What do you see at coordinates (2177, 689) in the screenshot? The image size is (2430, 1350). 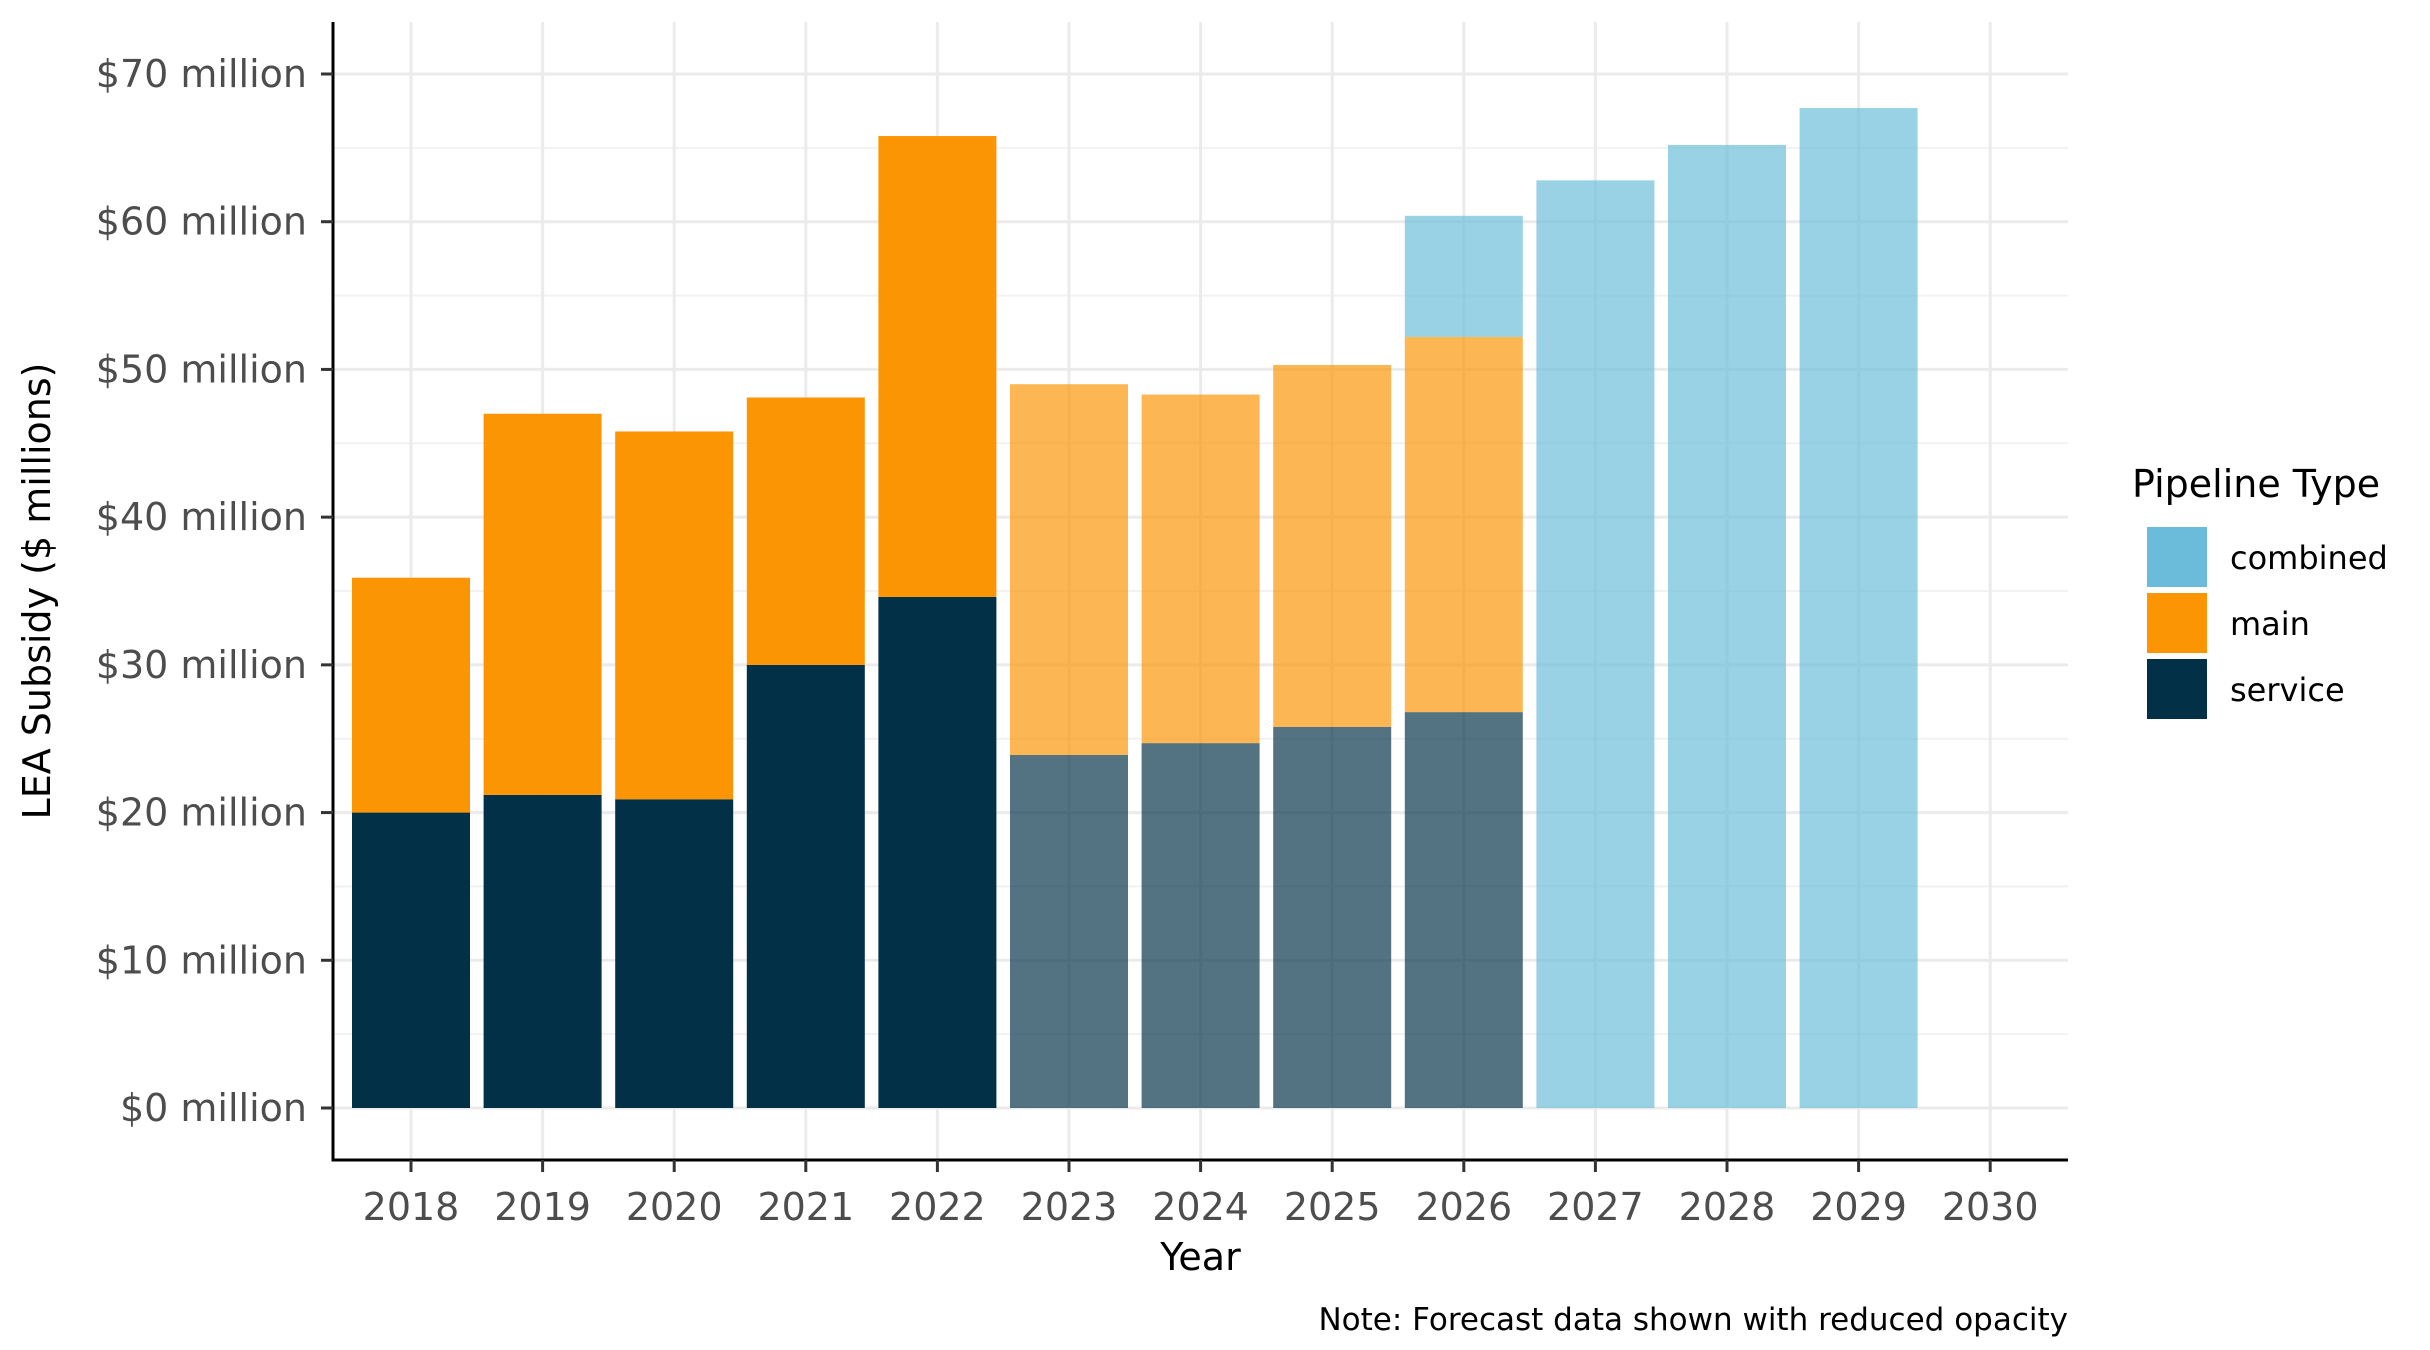 I see `legend-swatch-service` at bounding box center [2177, 689].